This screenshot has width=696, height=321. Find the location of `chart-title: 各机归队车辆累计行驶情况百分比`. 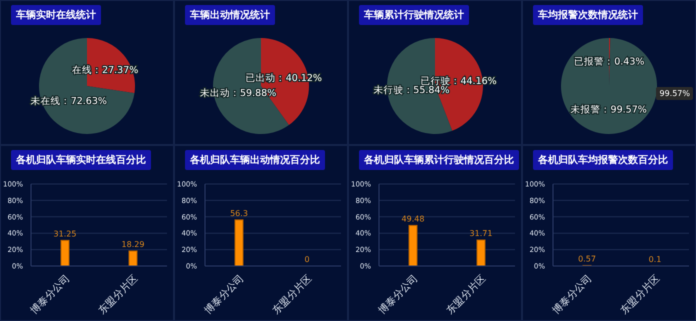

chart-title: 各机归队车辆累计行驶情况百分比 is located at coordinates (439, 160).